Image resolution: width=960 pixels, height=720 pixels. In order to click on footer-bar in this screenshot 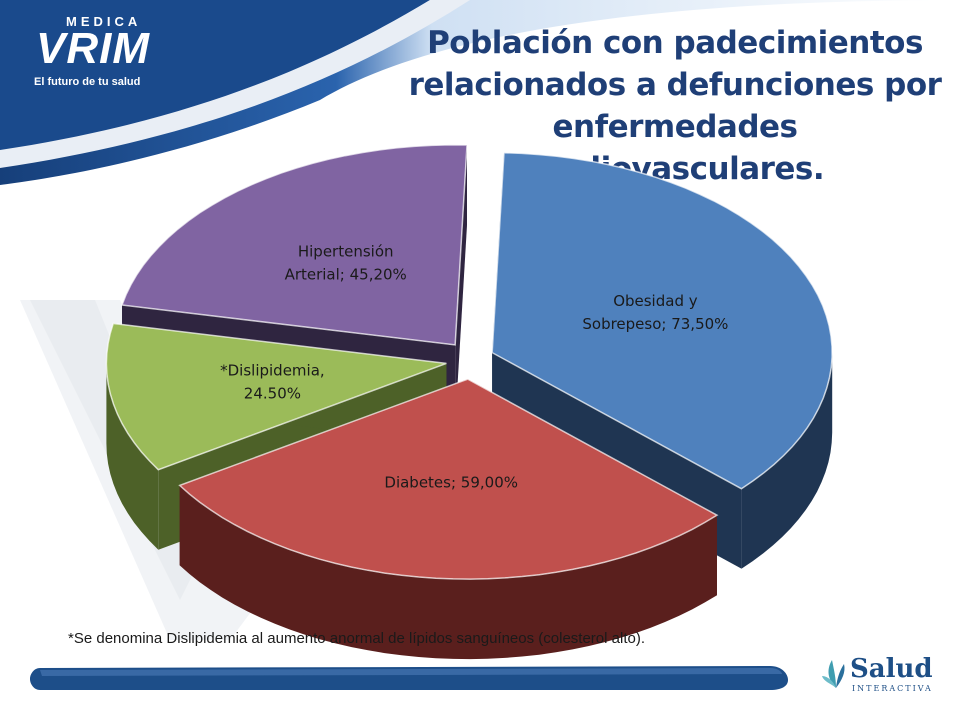, I will do `click(409, 678)`.